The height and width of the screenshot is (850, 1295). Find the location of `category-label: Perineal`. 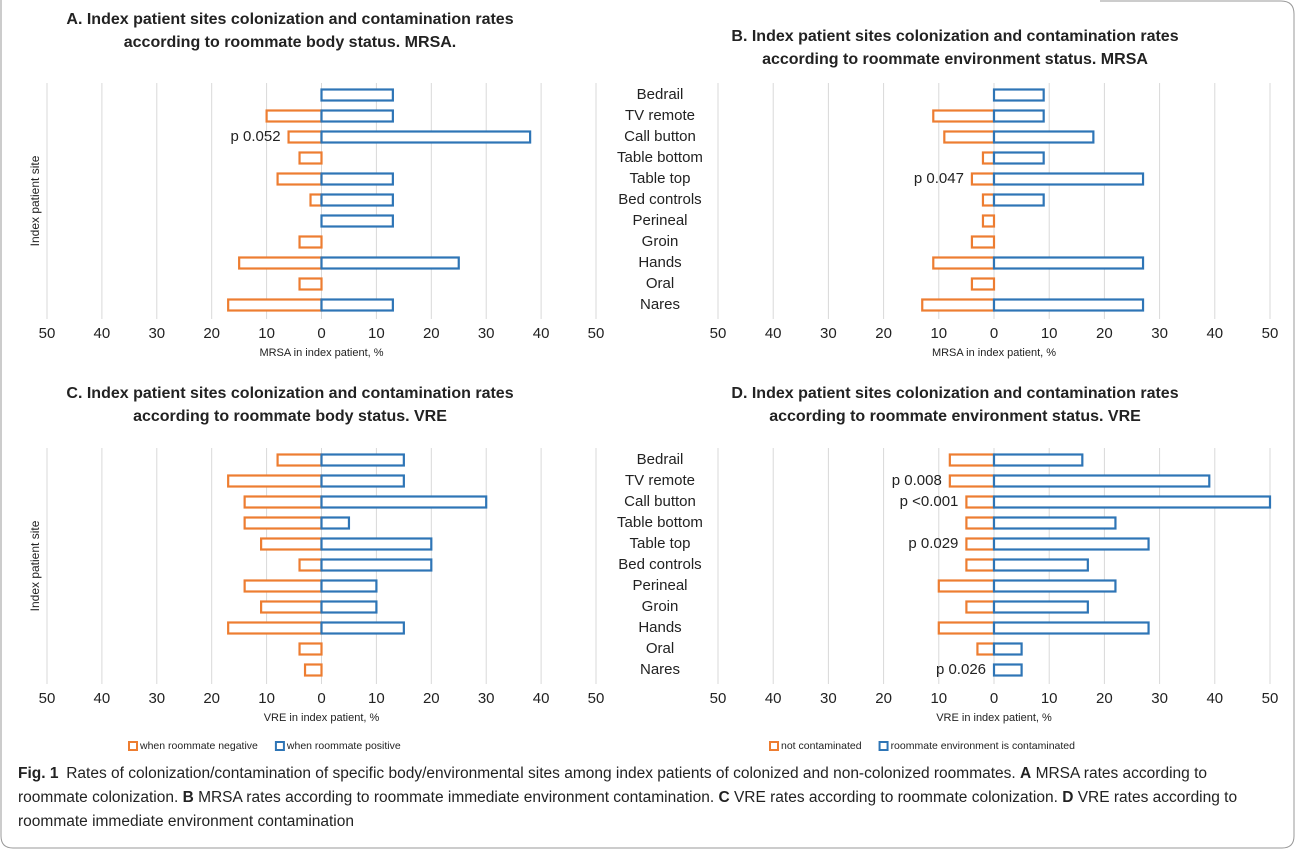

category-label: Perineal is located at coordinates (659, 220).